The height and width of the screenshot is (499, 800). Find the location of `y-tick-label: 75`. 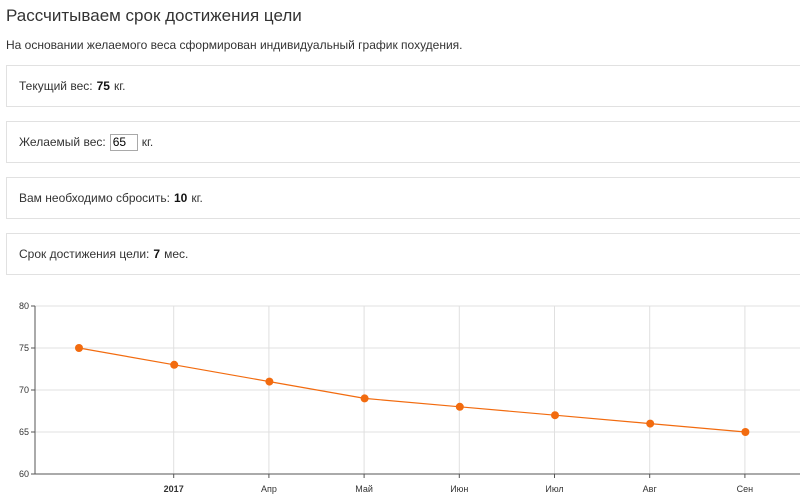

y-tick-label: 75 is located at coordinates (24, 348).